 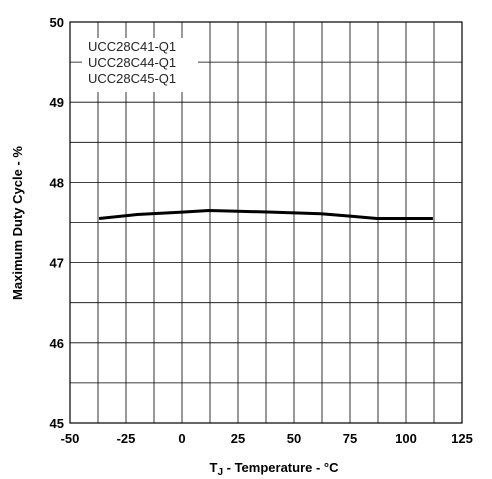 What do you see at coordinates (132, 62) in the screenshot?
I see `legend-entry: UCC28C44-Q1` at bounding box center [132, 62].